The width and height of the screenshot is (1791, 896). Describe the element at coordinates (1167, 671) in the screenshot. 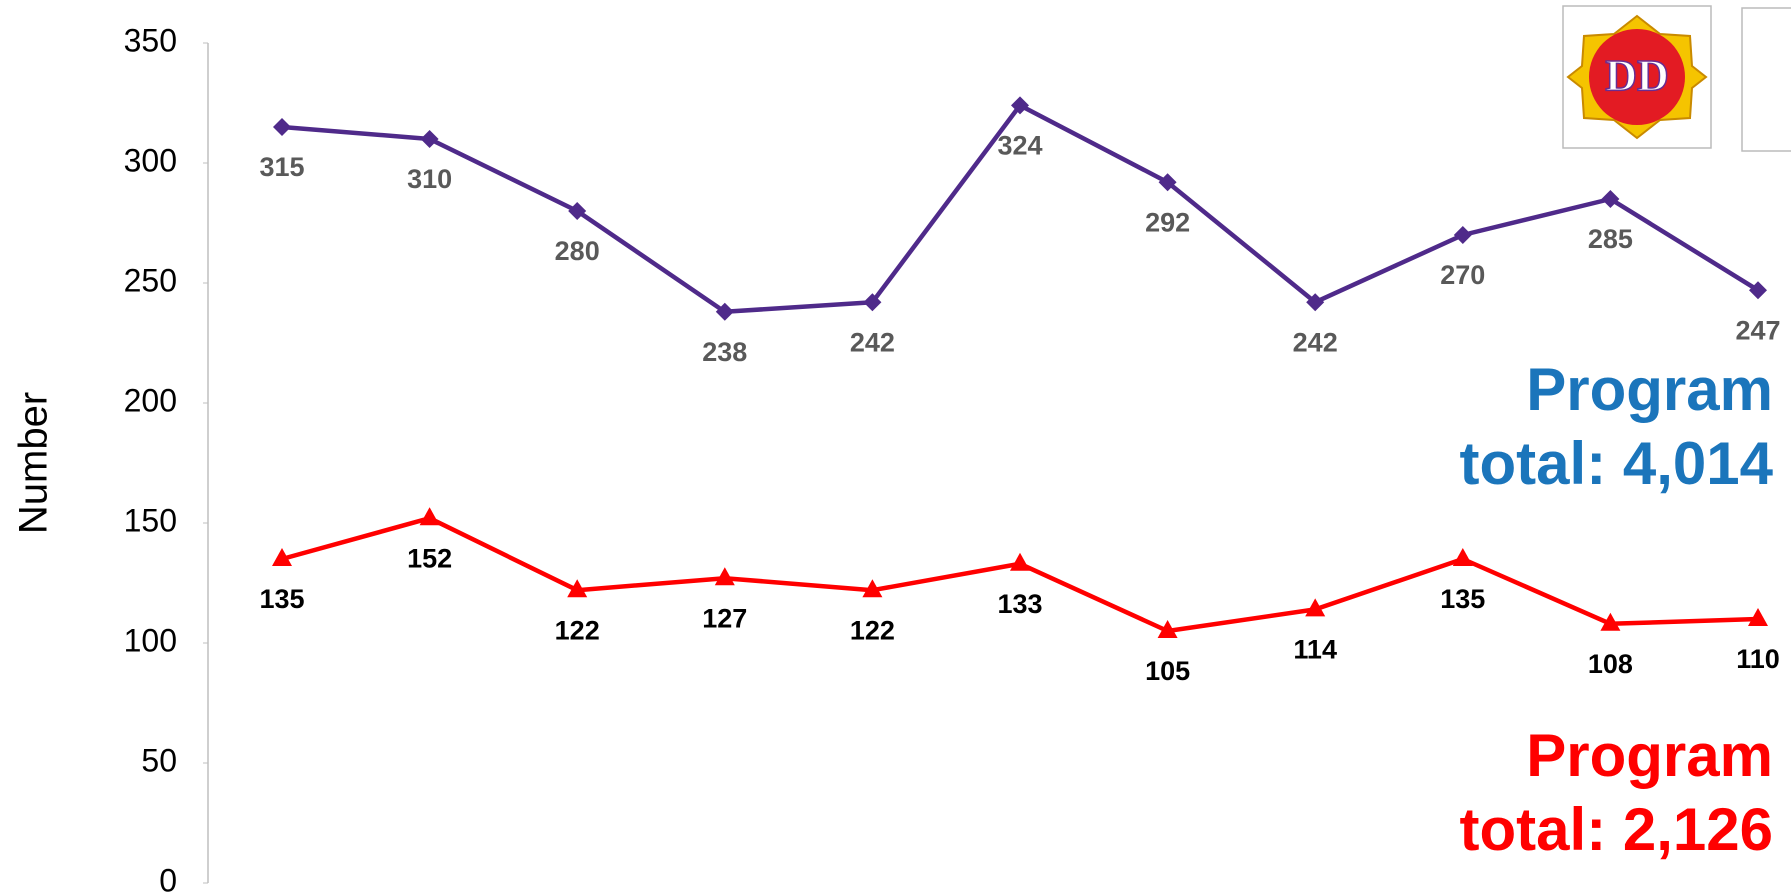

I see `data-label: 105` at that location.